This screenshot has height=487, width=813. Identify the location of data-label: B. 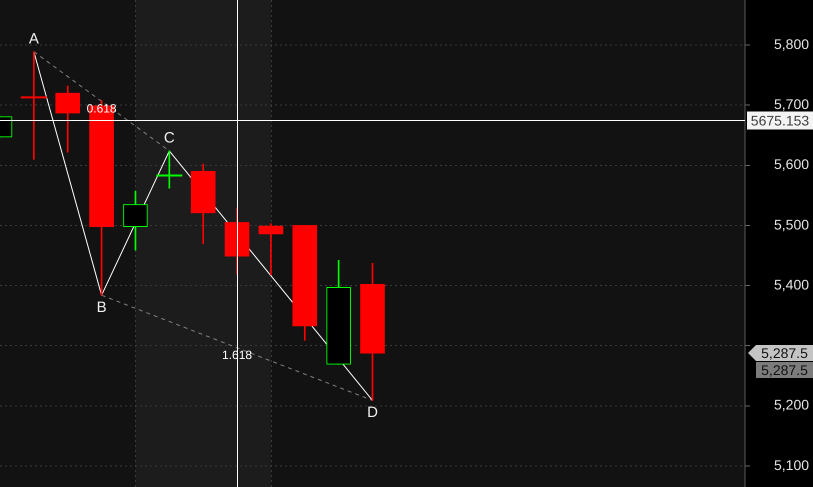
(101, 307).